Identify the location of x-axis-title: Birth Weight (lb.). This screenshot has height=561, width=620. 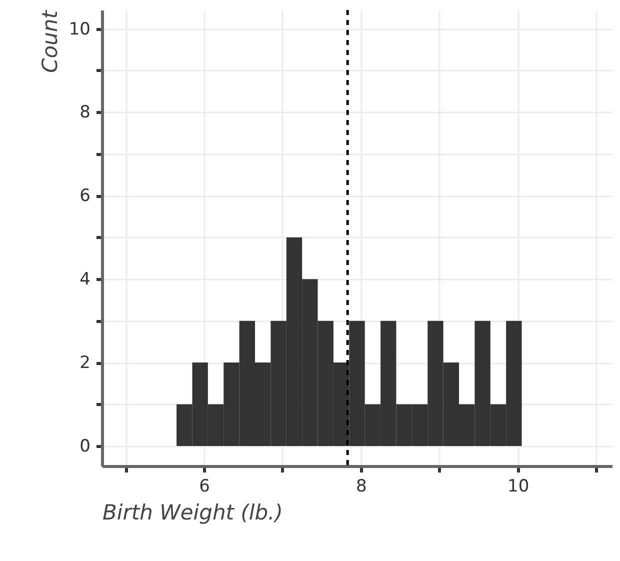
(192, 512).